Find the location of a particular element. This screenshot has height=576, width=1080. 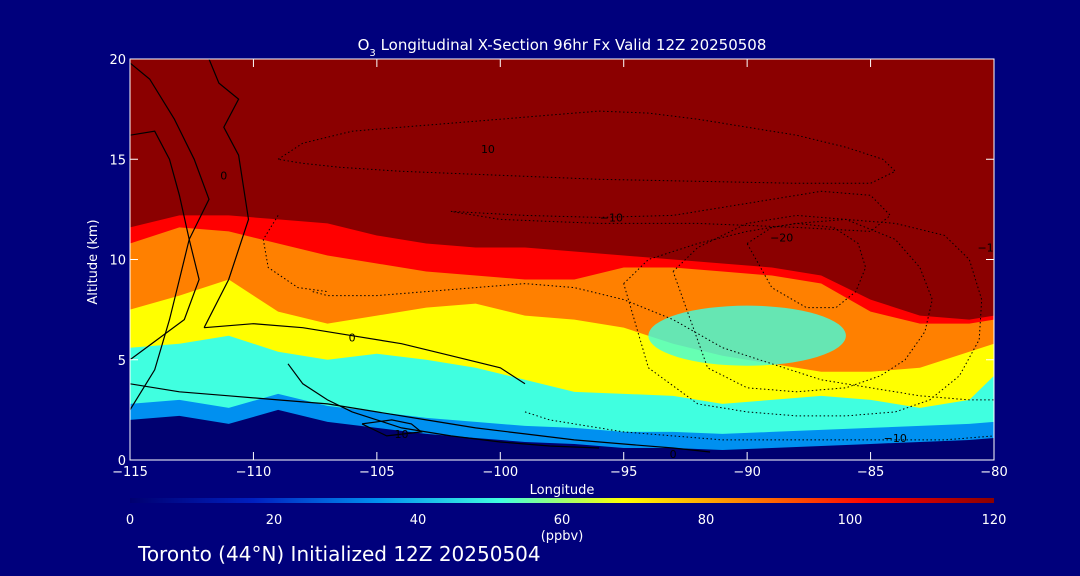

x-tick-label: −100 is located at coordinates (500, 472).